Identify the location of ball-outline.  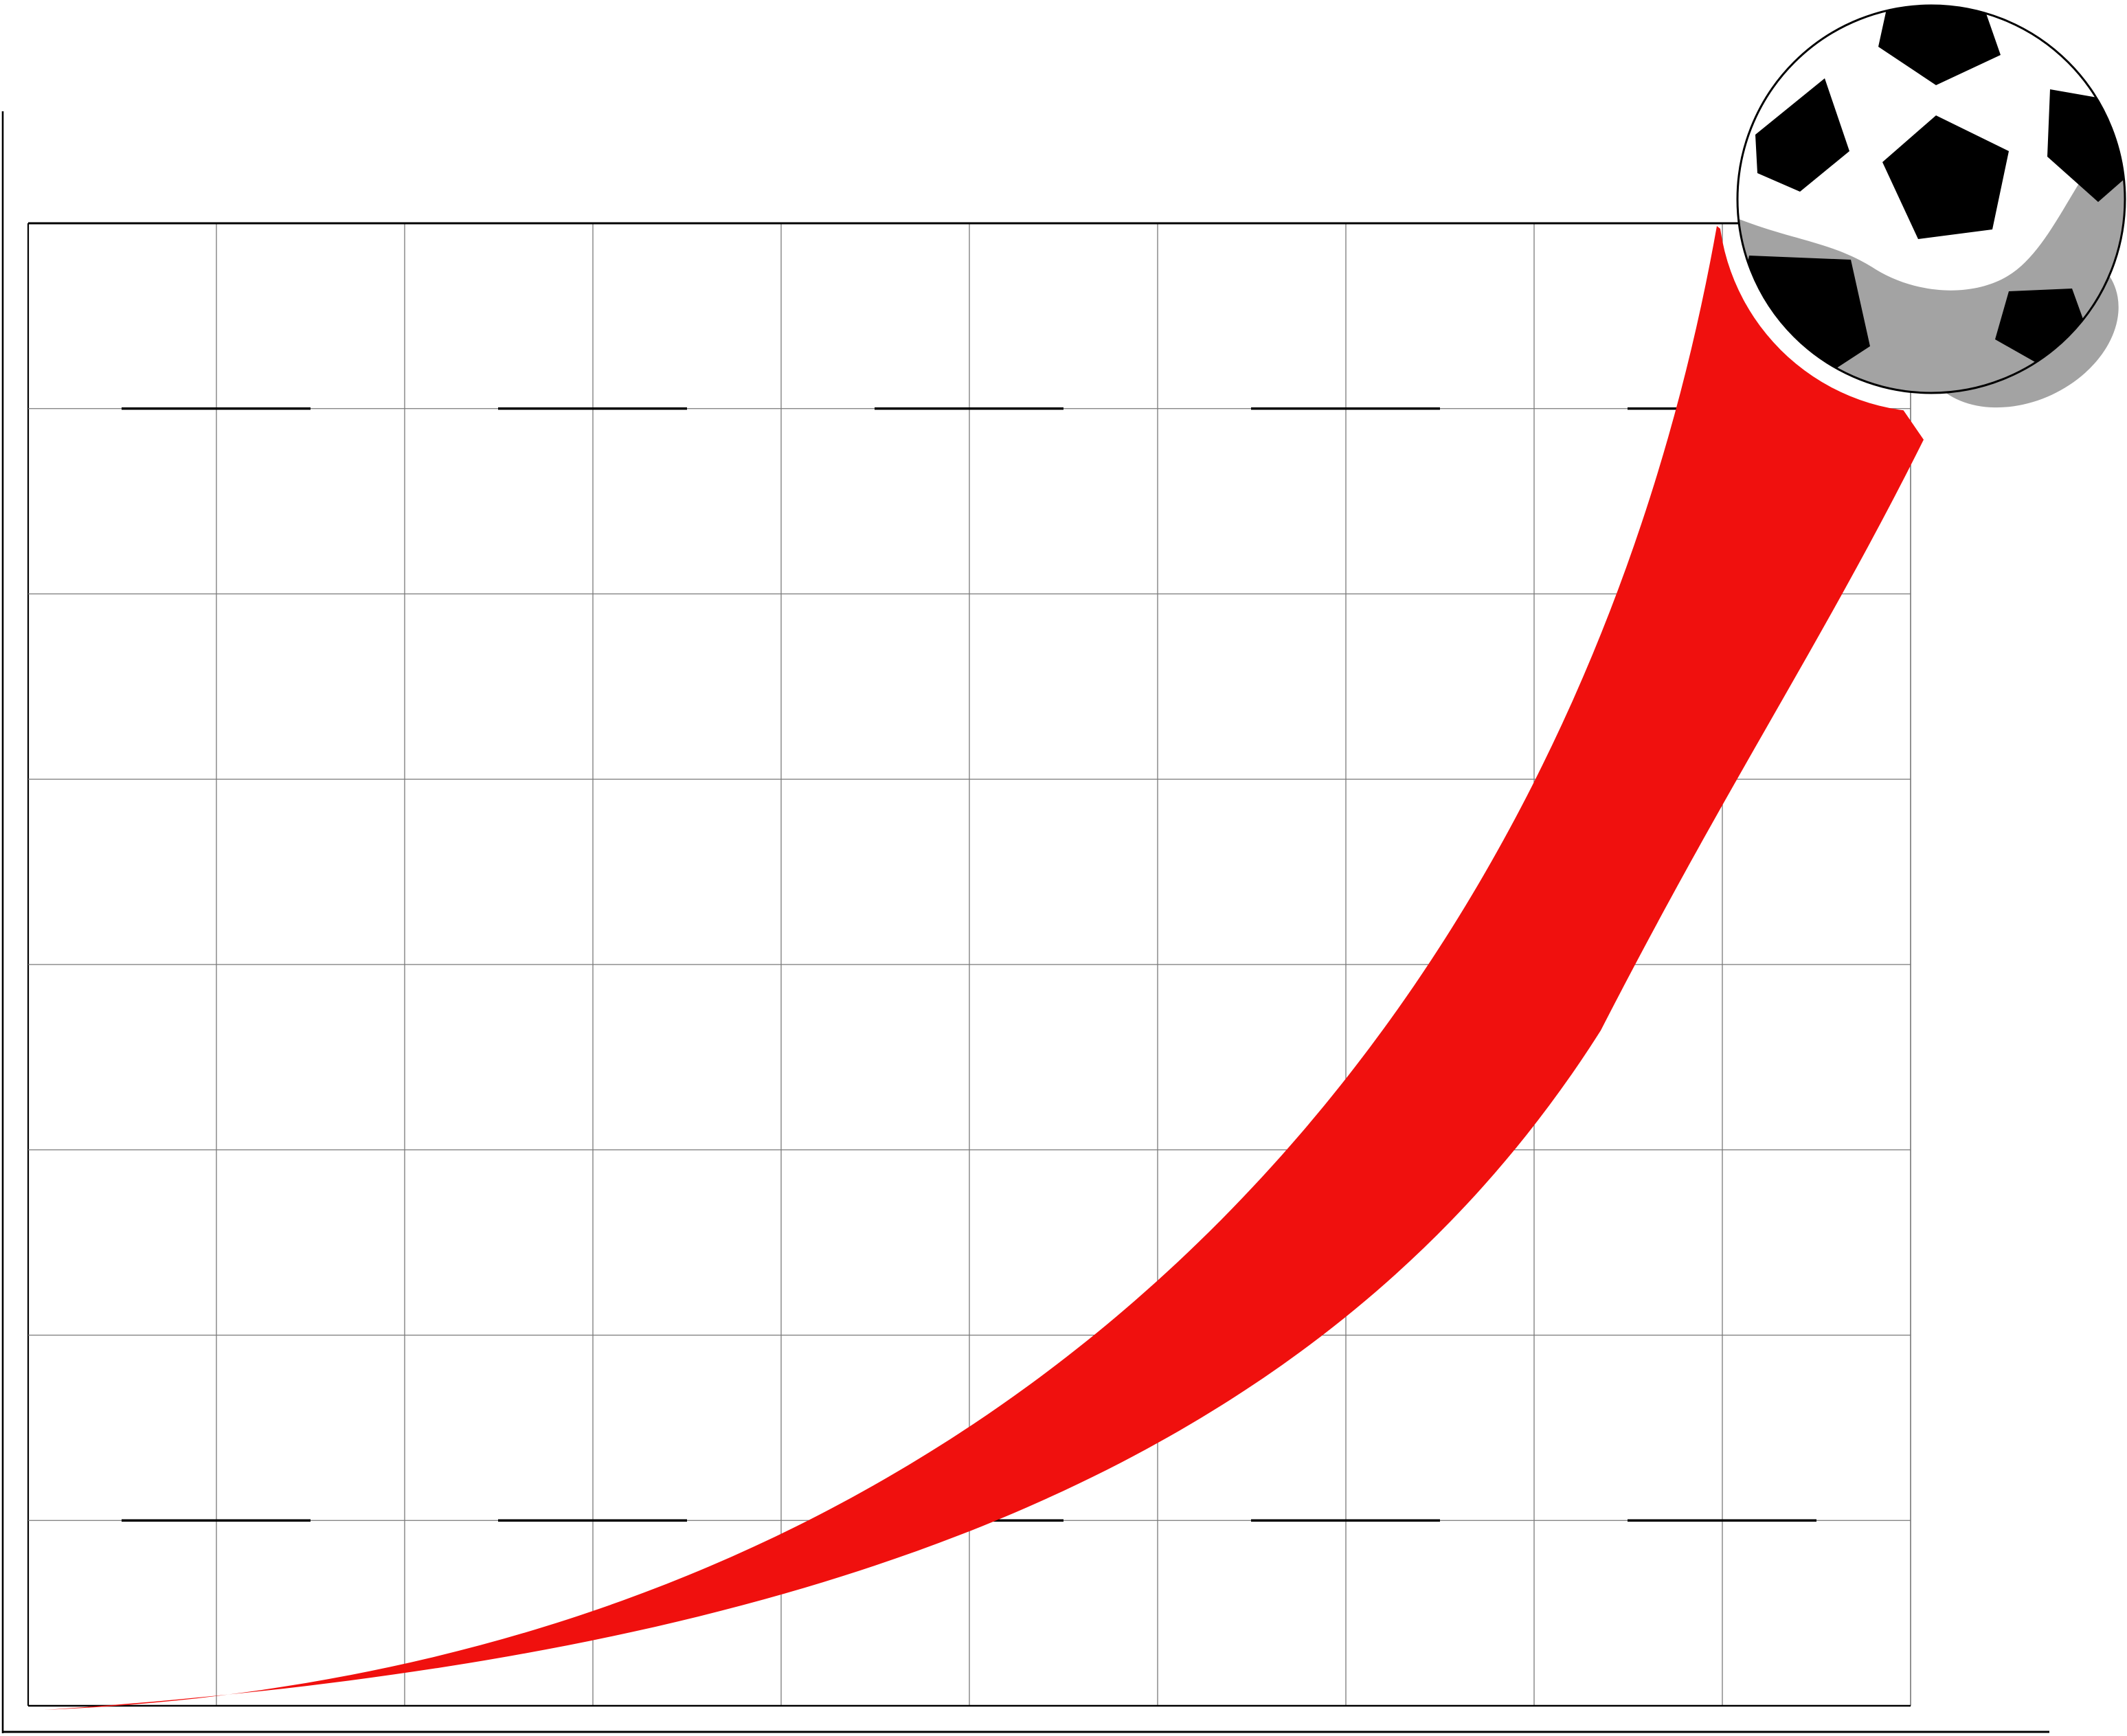
(1931, 199).